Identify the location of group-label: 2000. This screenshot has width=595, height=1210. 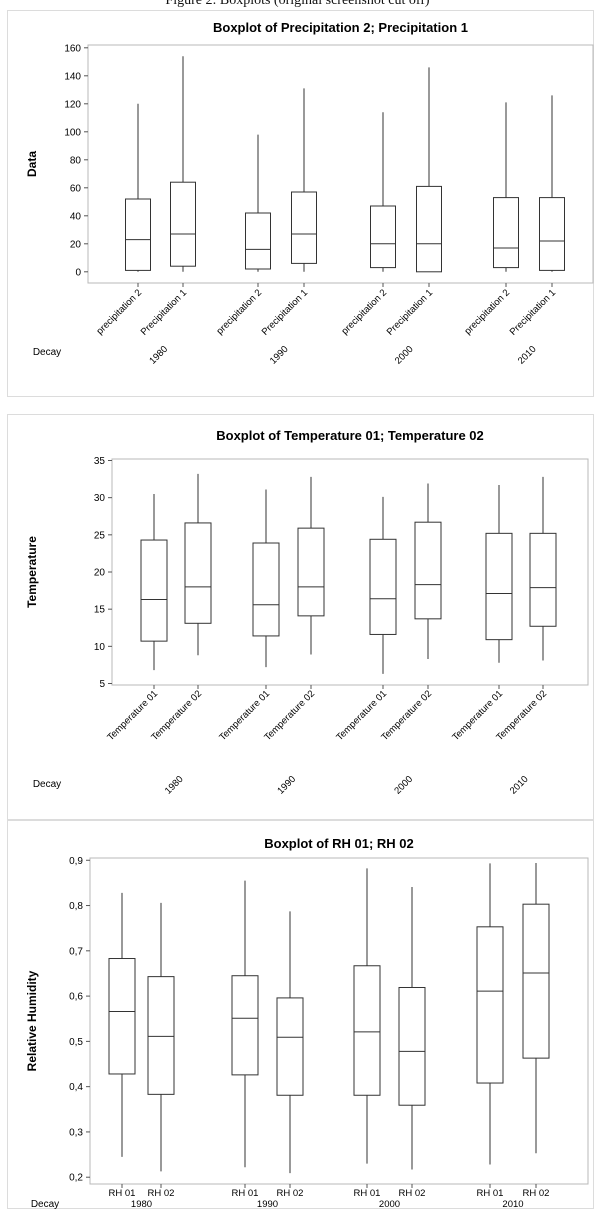
(404, 355).